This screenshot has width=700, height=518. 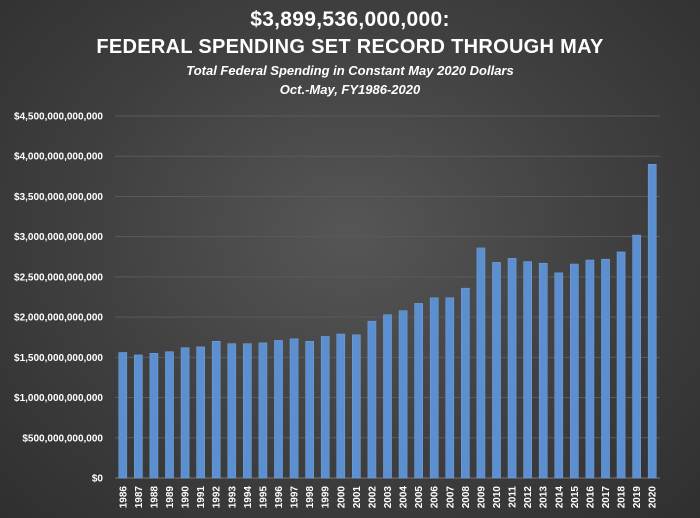 What do you see at coordinates (543, 370) in the screenshot?
I see `bar-2013` at bounding box center [543, 370].